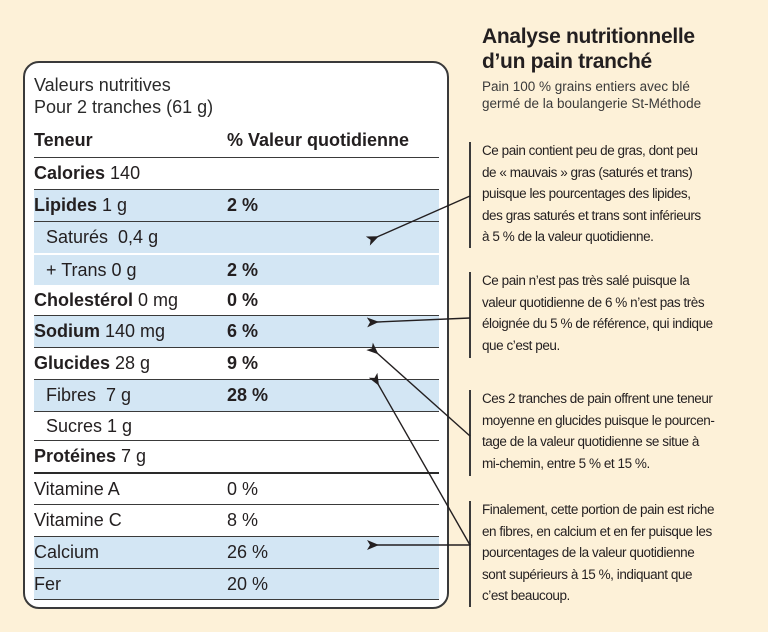  Describe the element at coordinates (133, 237) in the screenshot. I see `nutrient-amount: 0,4 g` at that location.